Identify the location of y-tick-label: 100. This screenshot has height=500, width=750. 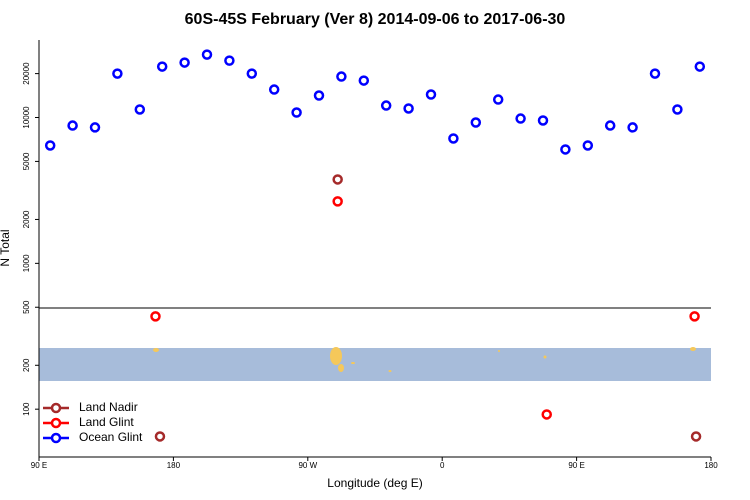
(26, 409).